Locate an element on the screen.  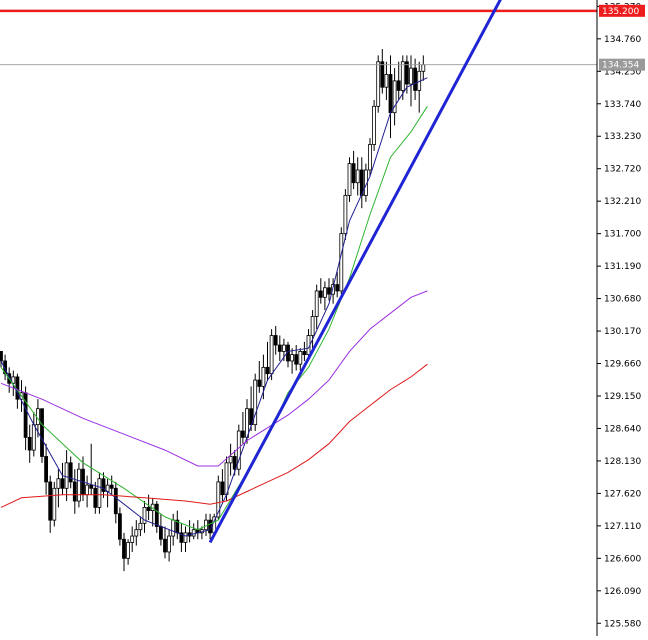
y-tick-label: 128.130 is located at coordinates (622, 462).